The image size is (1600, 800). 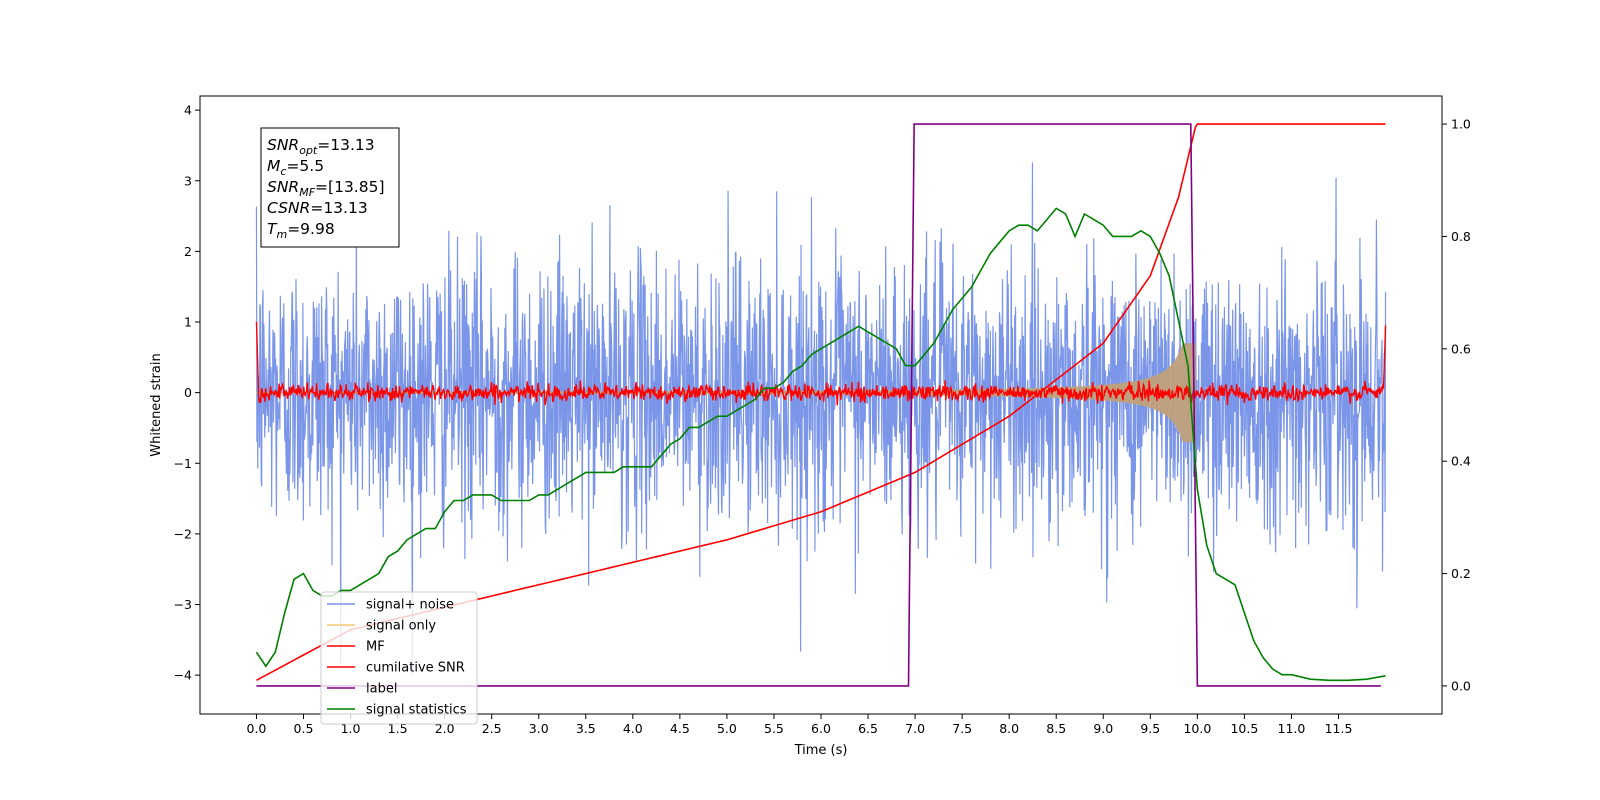 I want to click on y-tick-label-left: 2, so click(x=188, y=251).